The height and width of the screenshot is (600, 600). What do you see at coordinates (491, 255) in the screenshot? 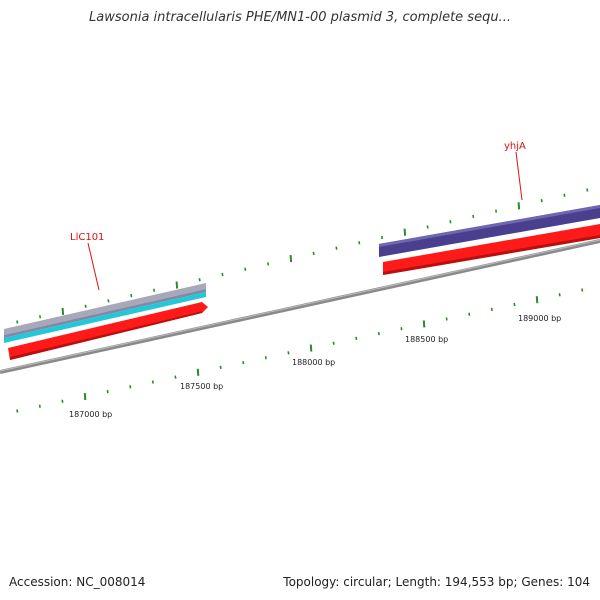
I see `cds-arrow-right-shade` at bounding box center [491, 255].